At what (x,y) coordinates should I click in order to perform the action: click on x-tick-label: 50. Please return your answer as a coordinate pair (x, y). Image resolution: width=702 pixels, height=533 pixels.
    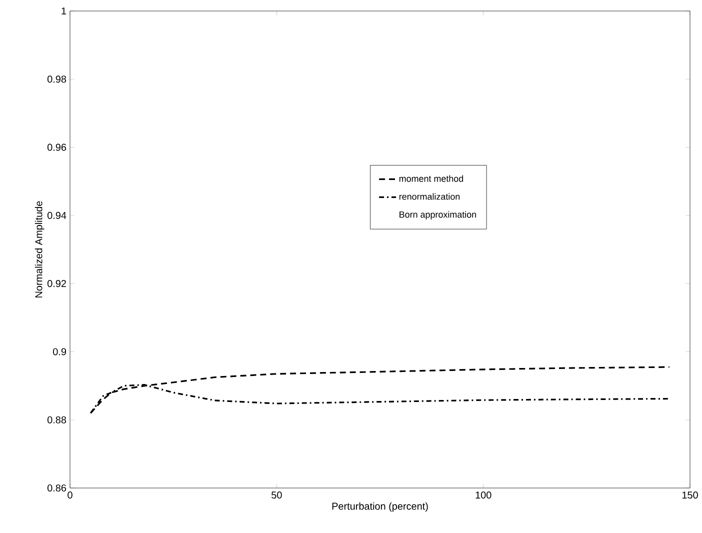
    Looking at the image, I should click on (277, 495).